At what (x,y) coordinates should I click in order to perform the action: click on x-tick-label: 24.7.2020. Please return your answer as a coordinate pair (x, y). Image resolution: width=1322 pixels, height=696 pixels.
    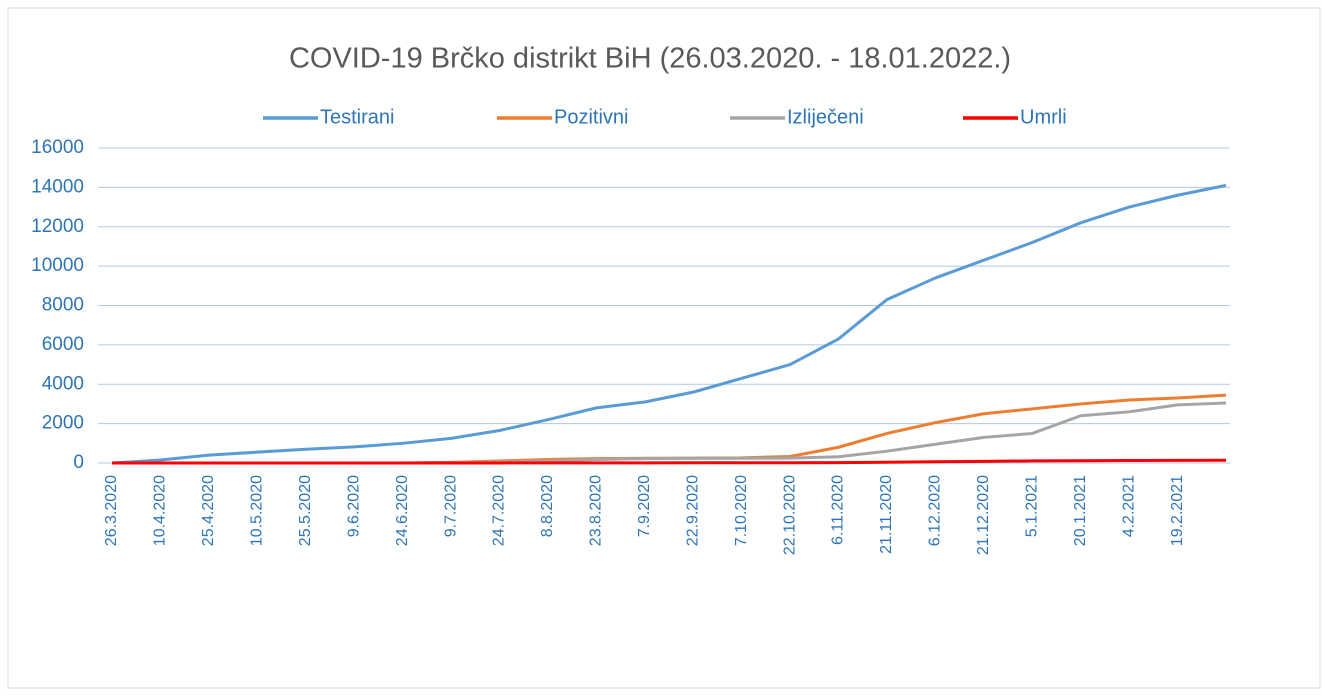
    Looking at the image, I should click on (499, 510).